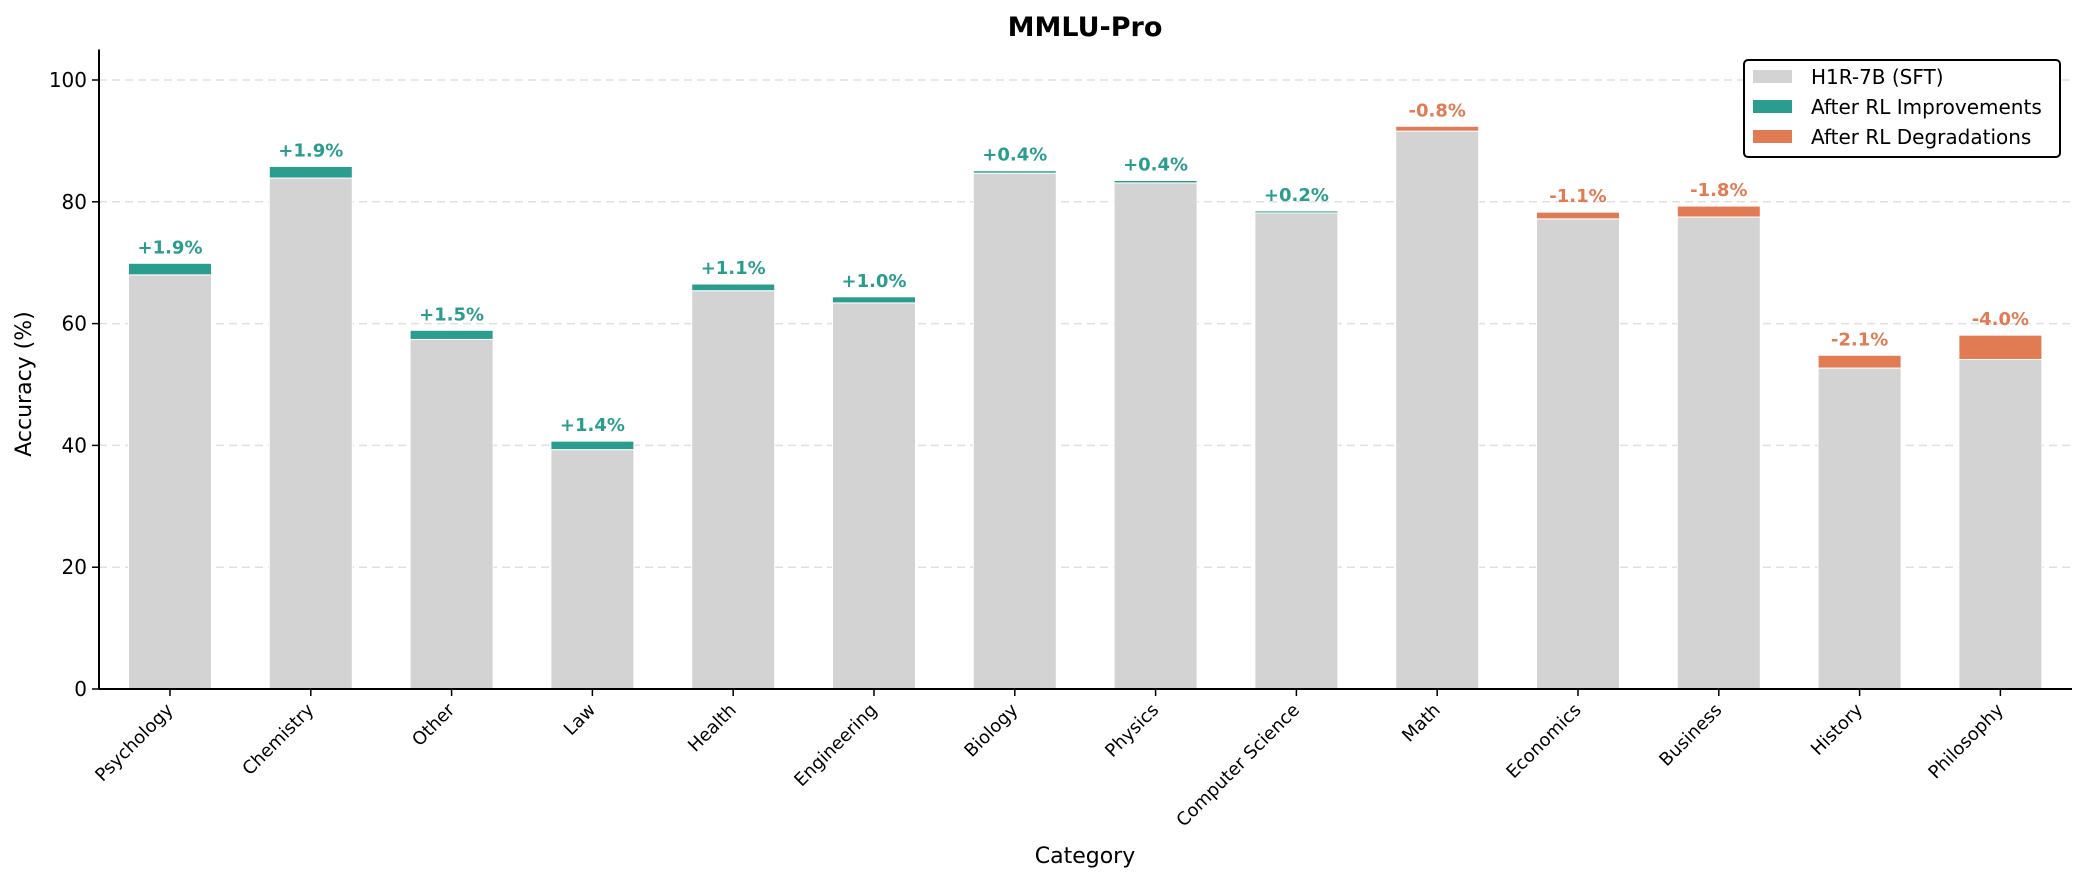  I want to click on x-tick-label: Computer Science, so click(1238, 766).